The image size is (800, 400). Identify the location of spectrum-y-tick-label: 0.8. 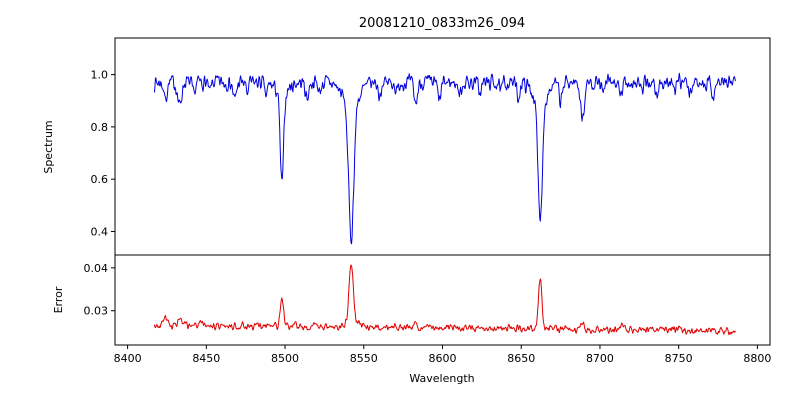
(100, 127).